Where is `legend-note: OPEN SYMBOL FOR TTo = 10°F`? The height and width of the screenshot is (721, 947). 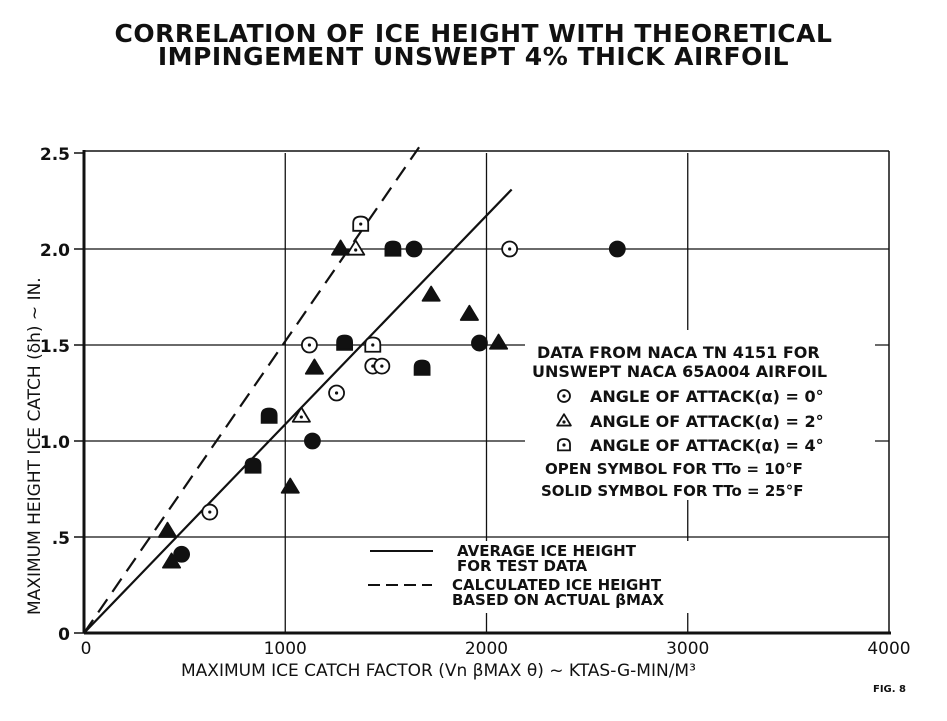 legend-note: OPEN SYMBOL FOR TTo = 10°F is located at coordinates (674, 469).